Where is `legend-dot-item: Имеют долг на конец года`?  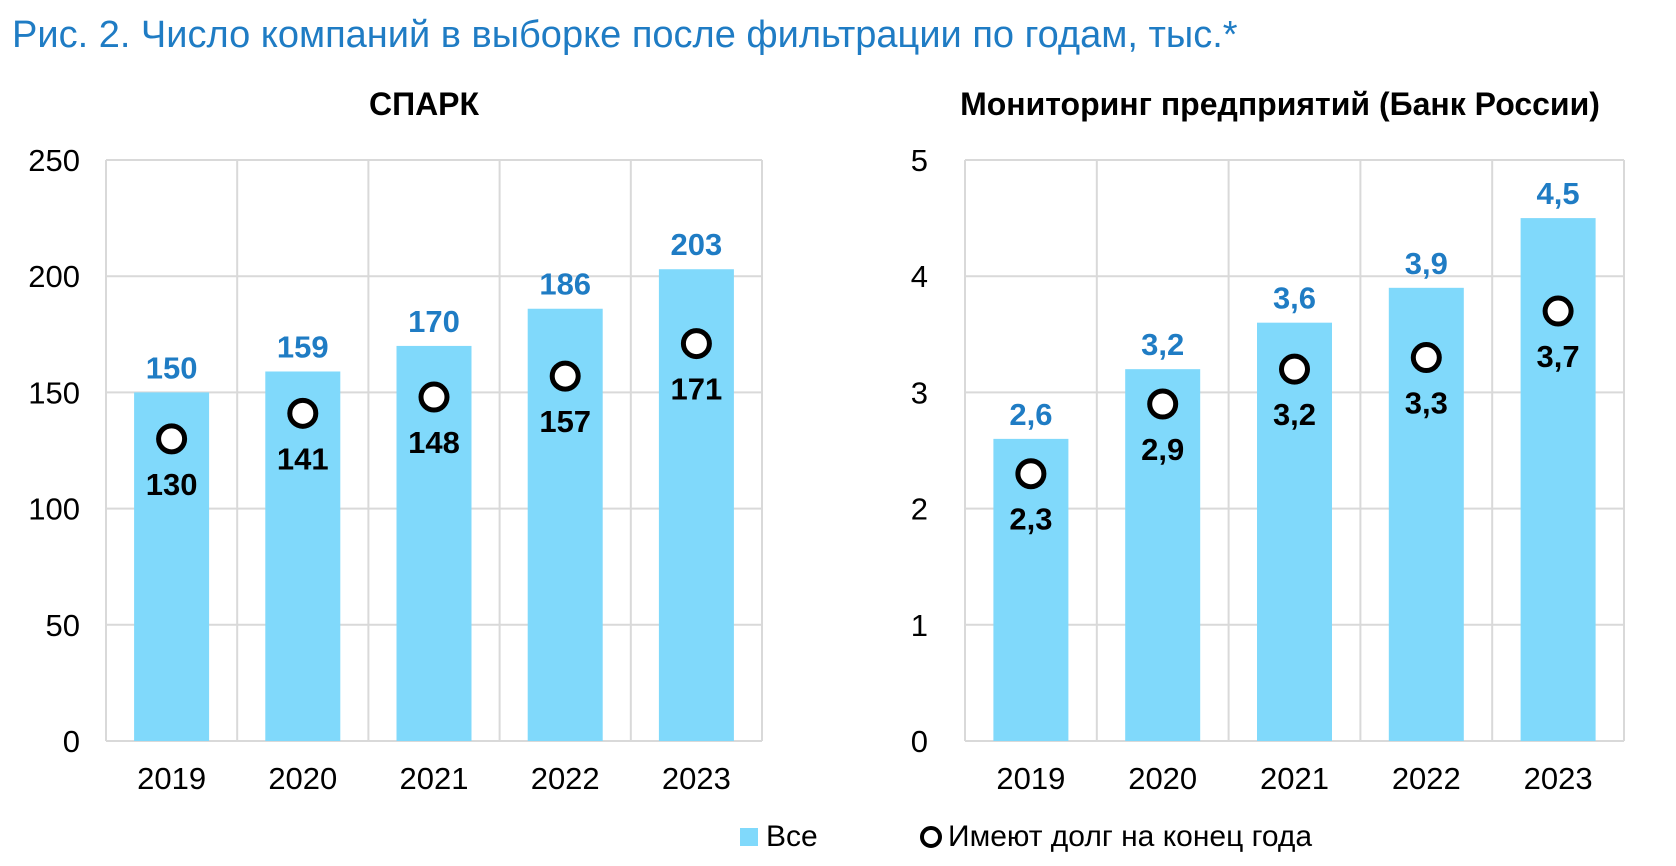
legend-dot-item: Имеют долг на конец года is located at coordinates (1116, 837).